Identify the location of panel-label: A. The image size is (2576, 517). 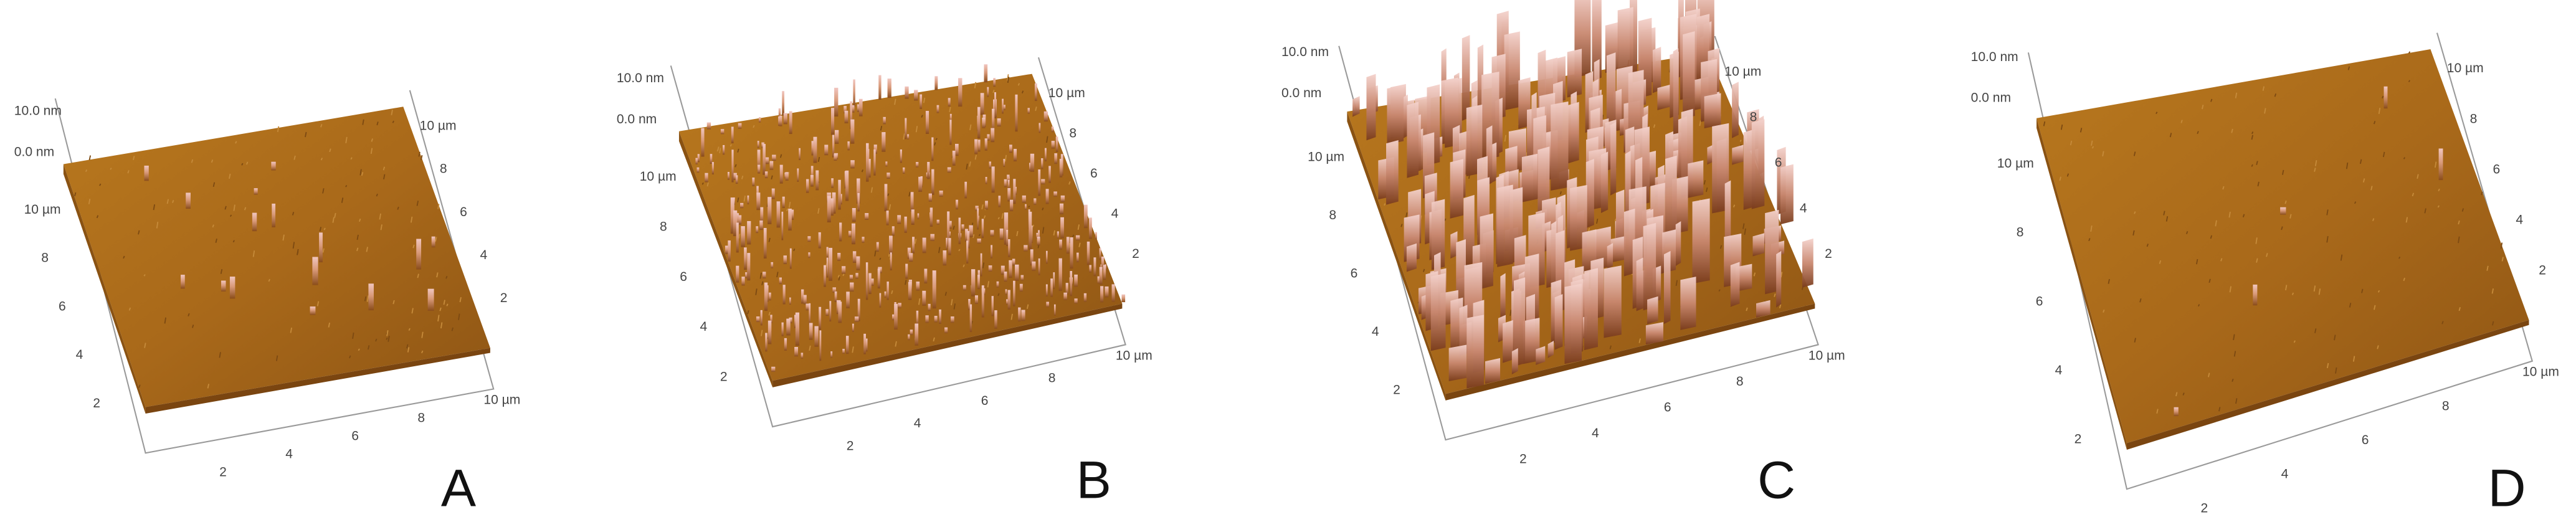
(459, 488).